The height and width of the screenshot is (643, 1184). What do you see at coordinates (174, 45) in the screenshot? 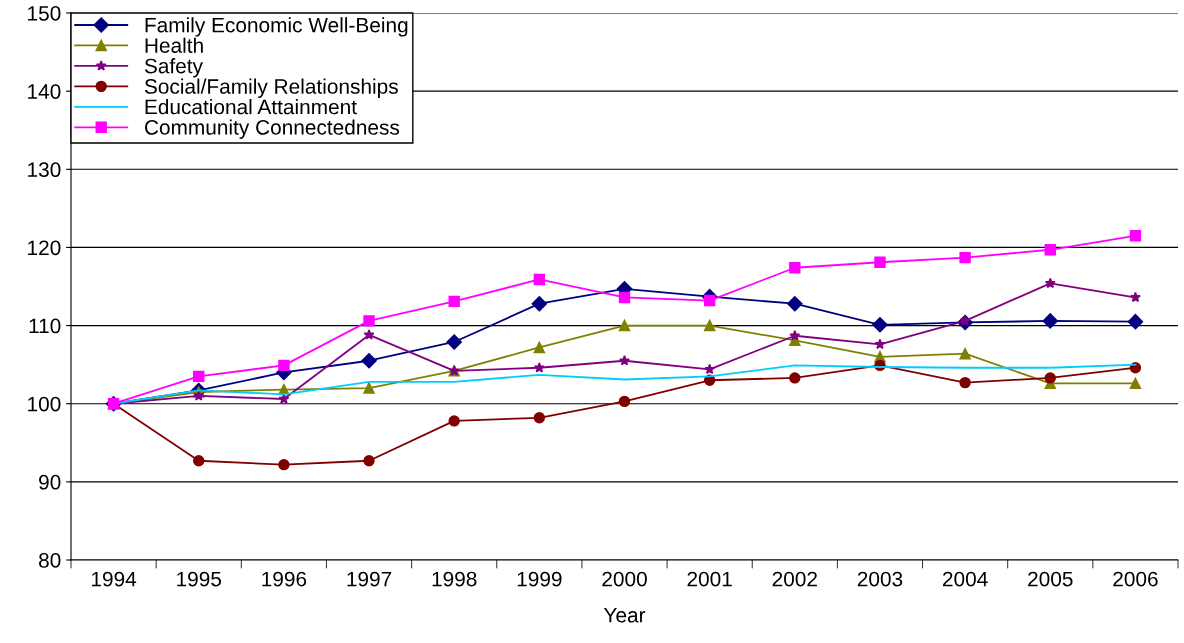
I see `legend-label: Health` at bounding box center [174, 45].